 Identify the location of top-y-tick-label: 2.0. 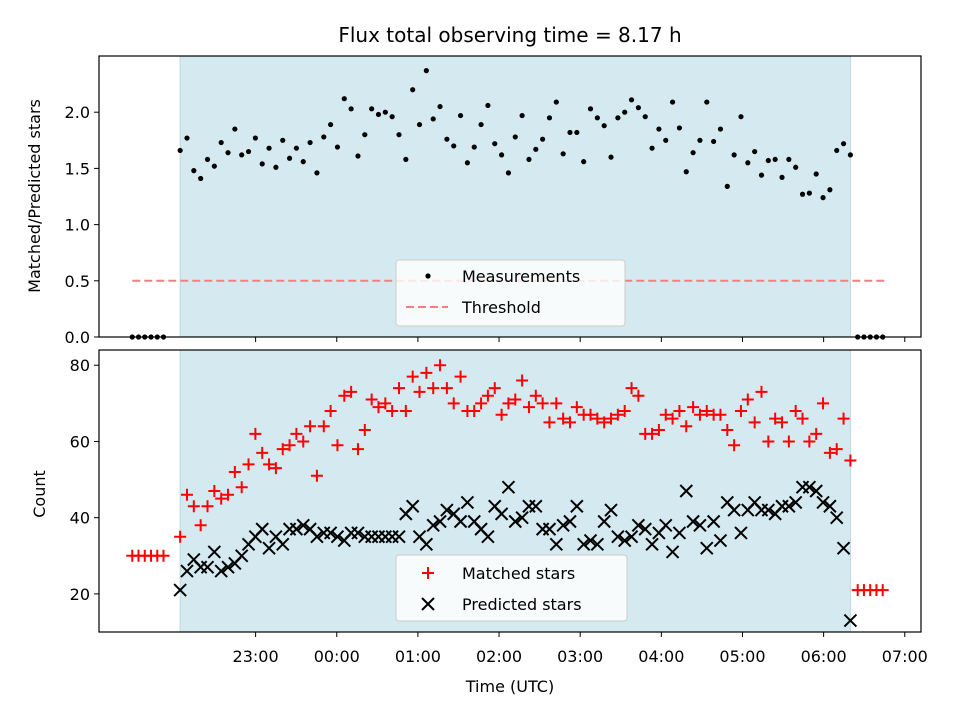
(77, 112).